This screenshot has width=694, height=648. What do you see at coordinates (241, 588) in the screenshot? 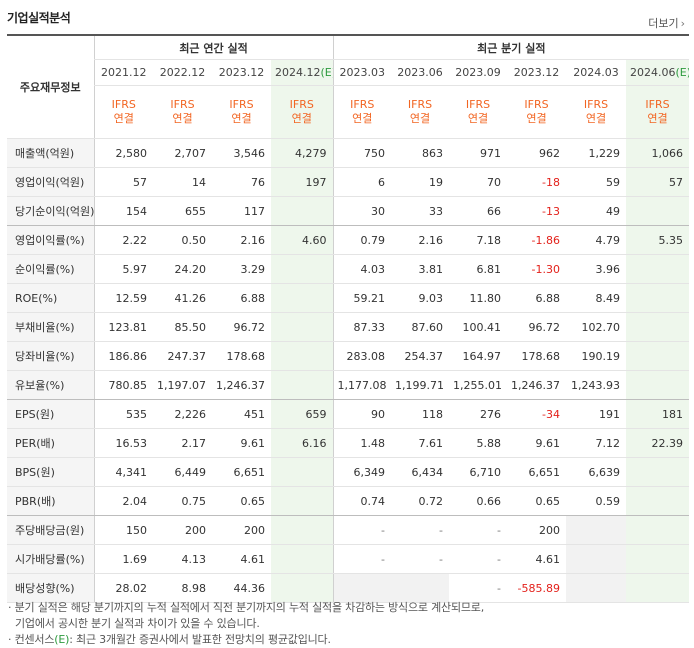
I see `table-cell: 44.36` at bounding box center [241, 588].